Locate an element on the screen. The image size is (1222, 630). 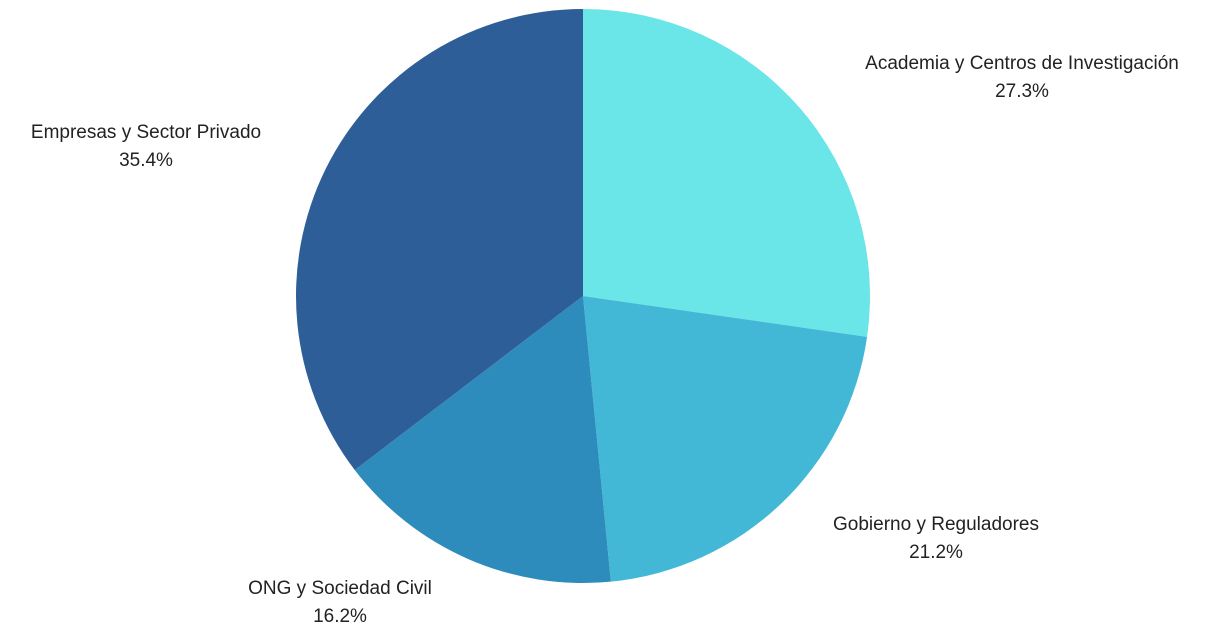
slice-value-ong-y-sociedad-civil: 16.2% is located at coordinates (340, 616).